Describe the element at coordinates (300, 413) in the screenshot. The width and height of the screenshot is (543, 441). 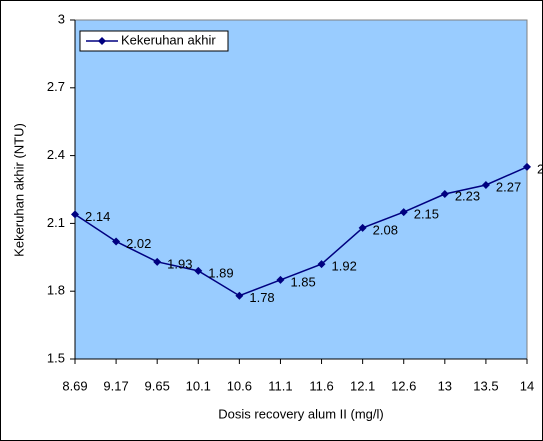
I see `x-axis-title: Dosis recovery alum II (mg/l)` at that location.